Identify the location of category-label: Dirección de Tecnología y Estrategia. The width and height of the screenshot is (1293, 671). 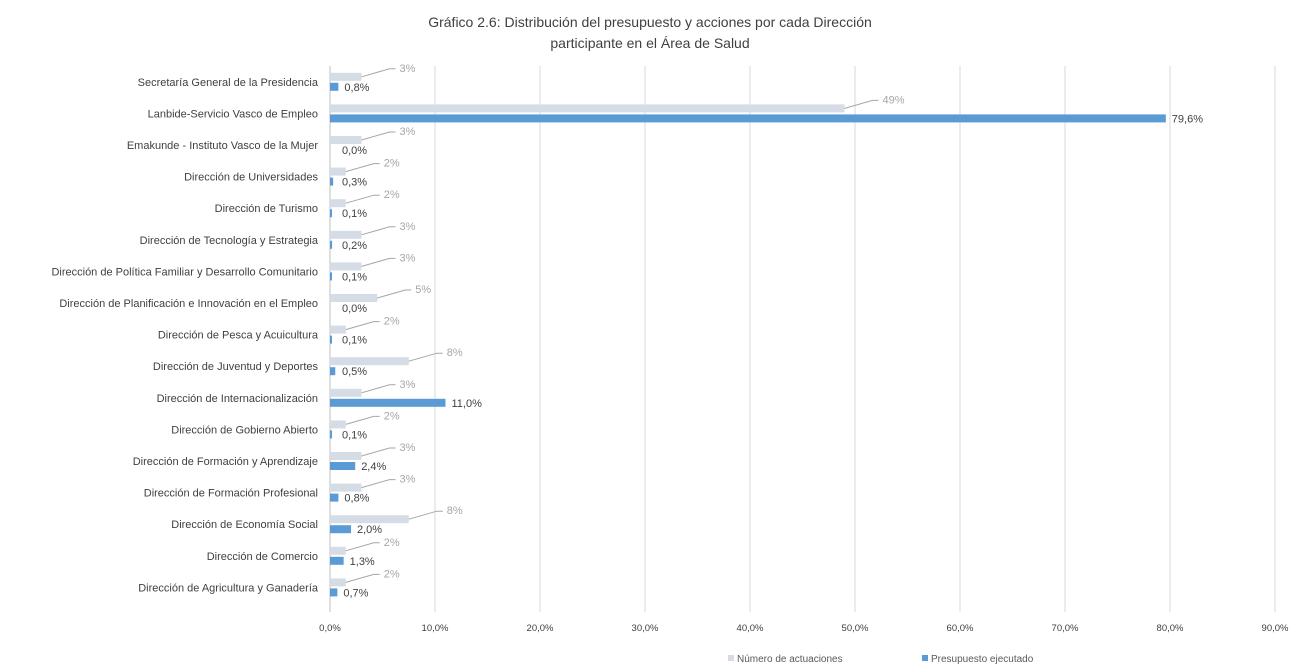
(229, 241).